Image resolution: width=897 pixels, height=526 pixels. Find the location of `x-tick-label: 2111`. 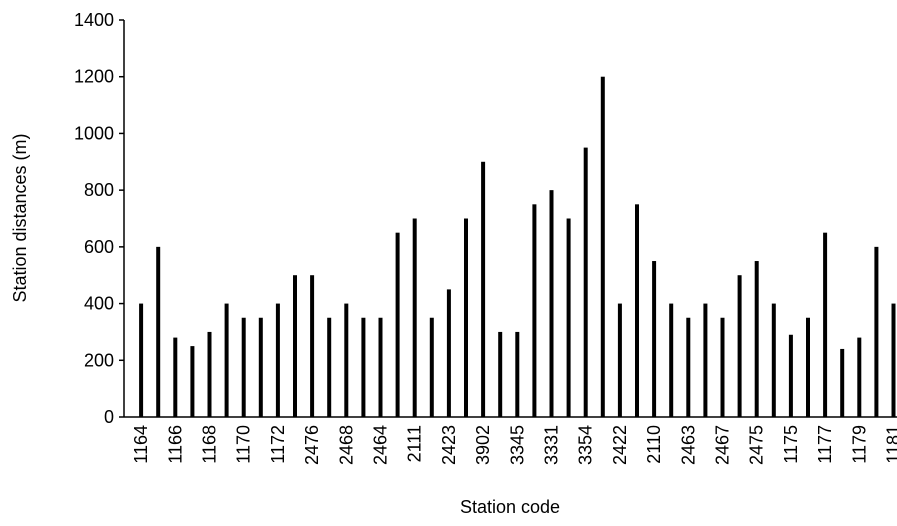

x-tick-label: 2111 is located at coordinates (415, 443).